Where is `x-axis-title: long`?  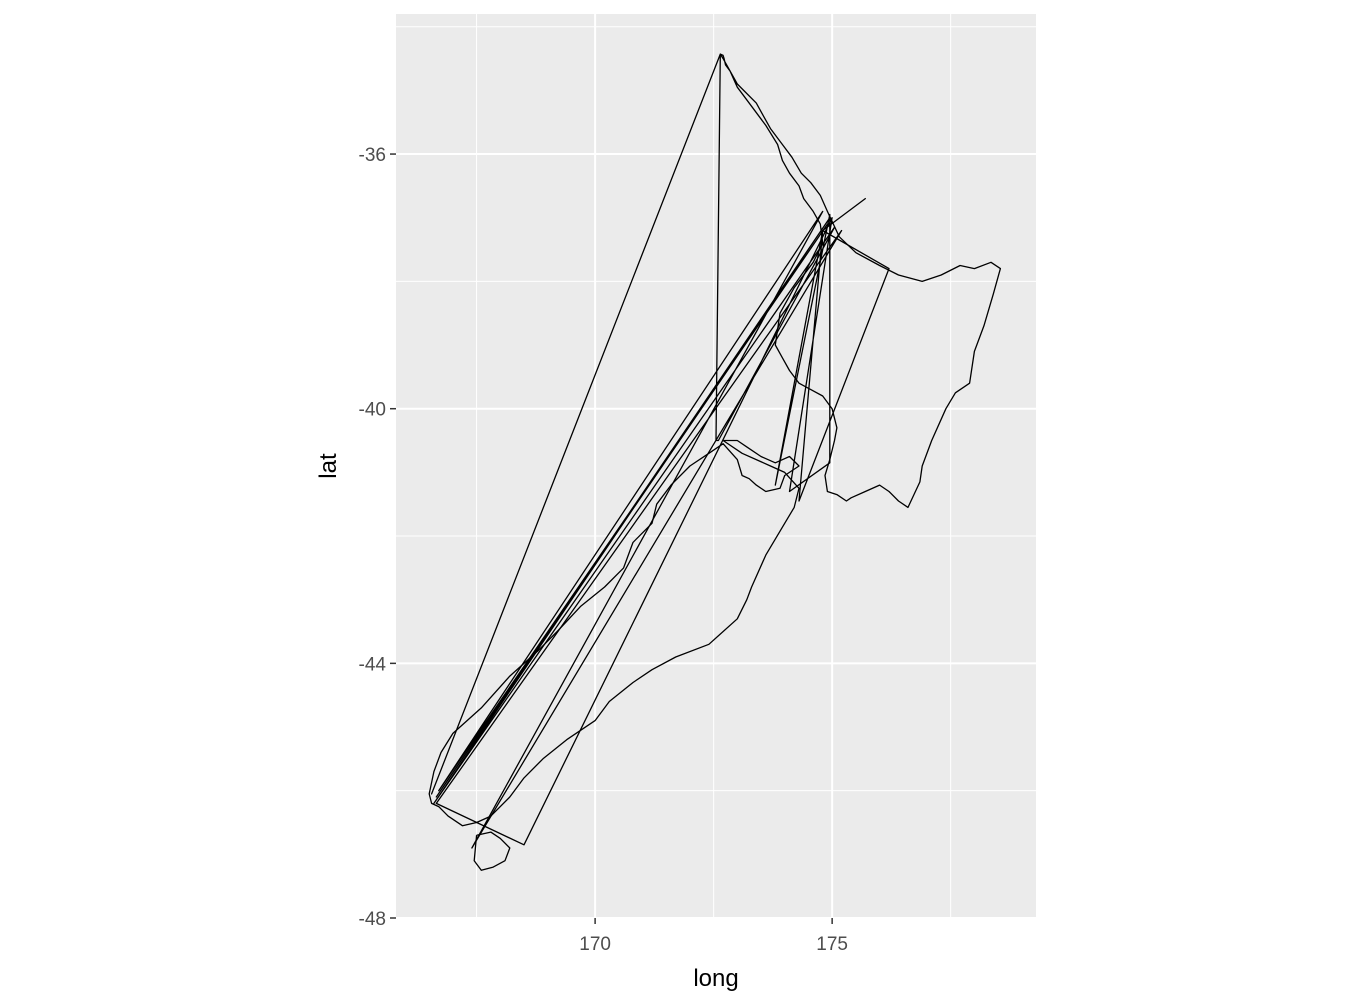
x-axis-title: long is located at coordinates (715, 978).